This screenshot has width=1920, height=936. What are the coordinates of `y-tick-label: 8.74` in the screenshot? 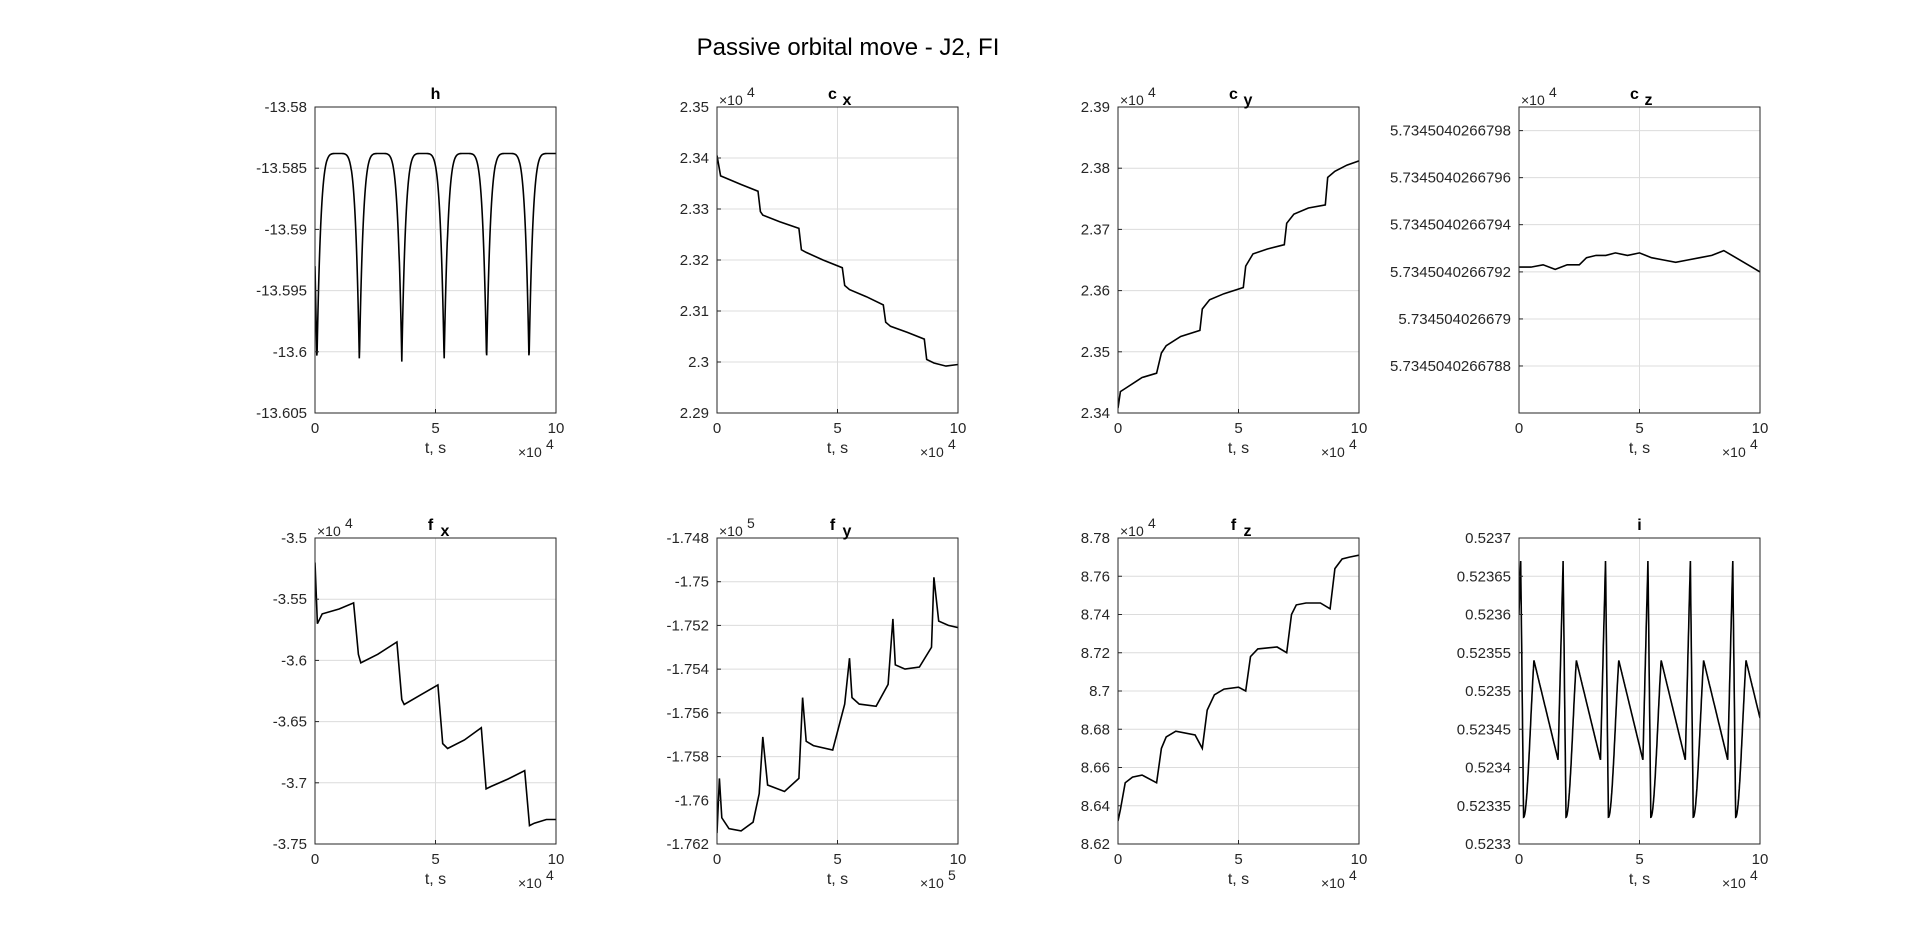 It's located at (1095, 615).